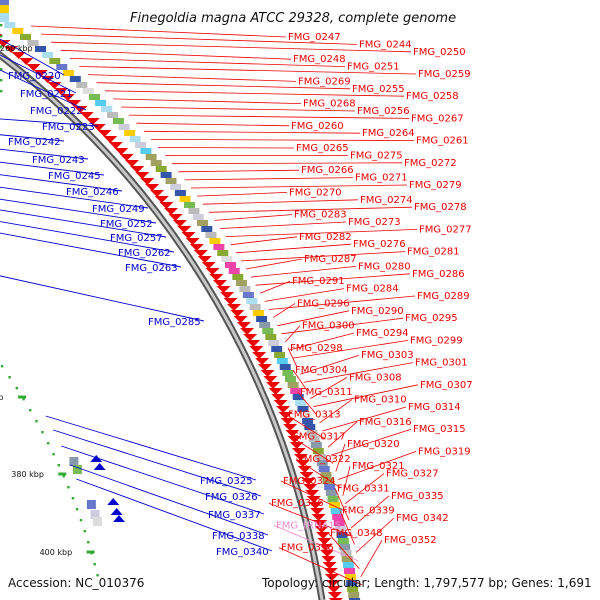 Image resolution: width=600 pixels, height=600 pixels. Describe the element at coordinates (325, 237) in the screenshot. I see `gene-label-minus: FMG_0282` at that location.